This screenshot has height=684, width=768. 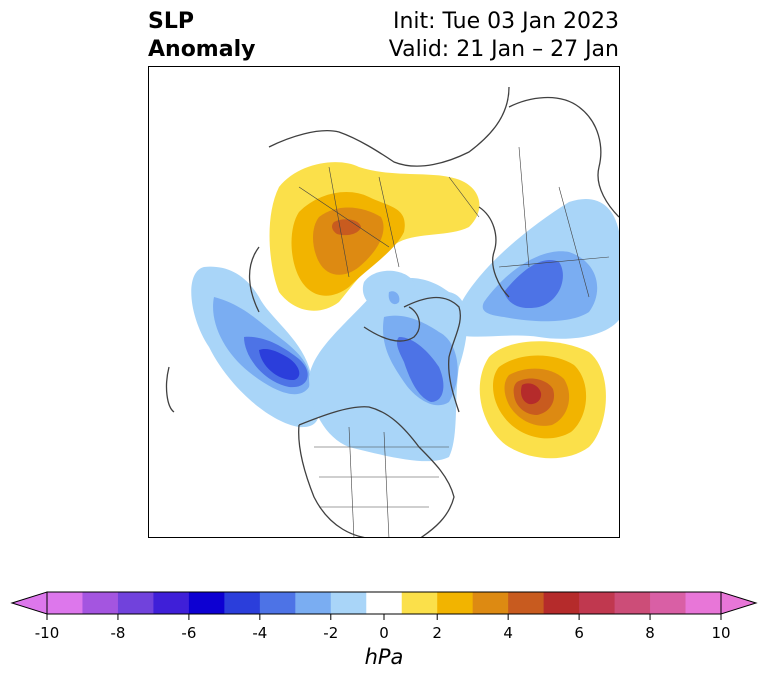 What do you see at coordinates (650, 633) in the screenshot?
I see `colorbar-tick-label: 8` at bounding box center [650, 633].